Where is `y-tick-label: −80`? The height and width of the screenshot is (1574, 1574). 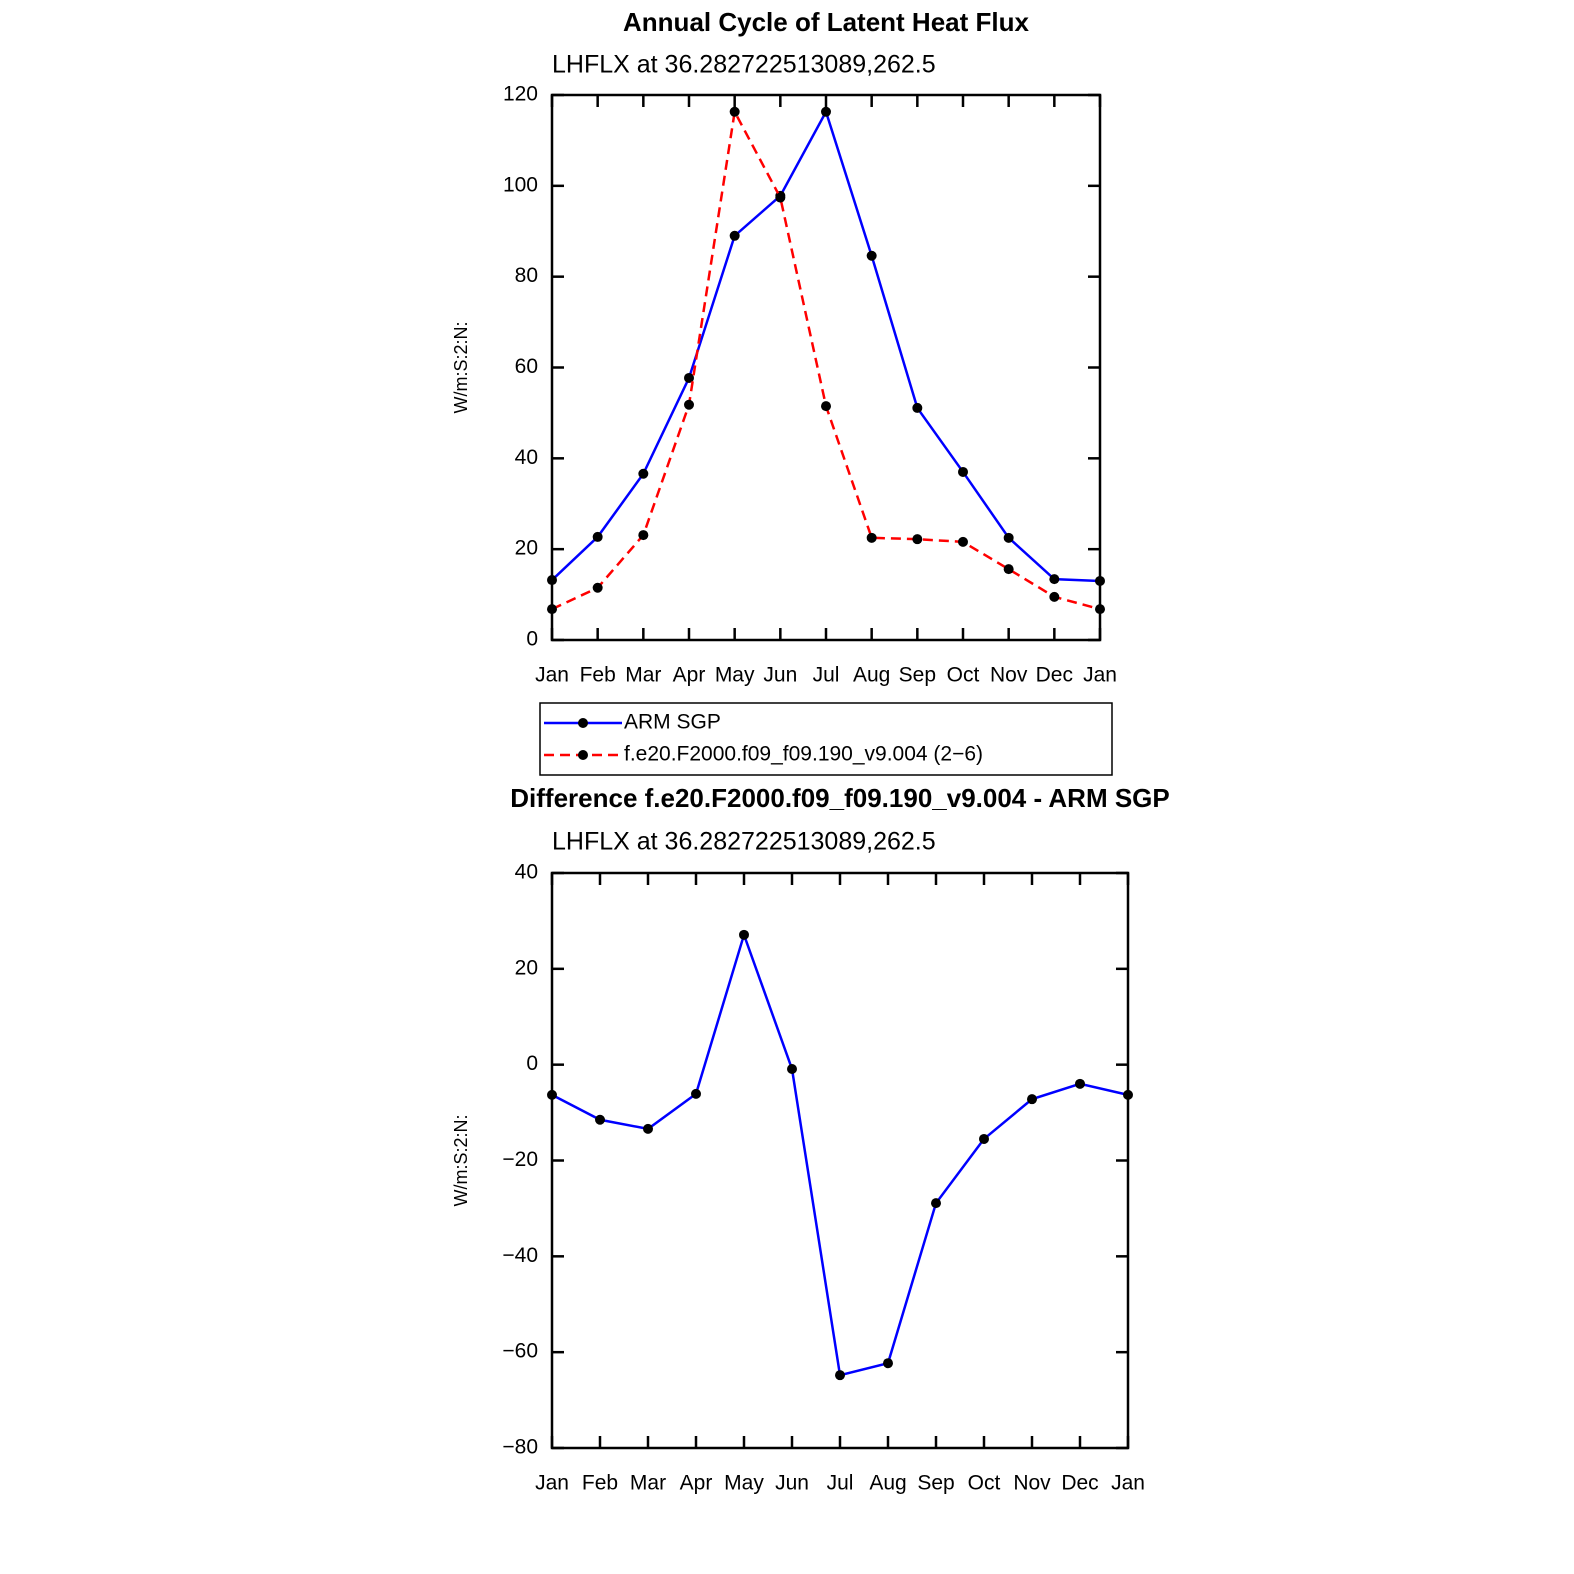 y-tick-label: −80 is located at coordinates (520, 1447).